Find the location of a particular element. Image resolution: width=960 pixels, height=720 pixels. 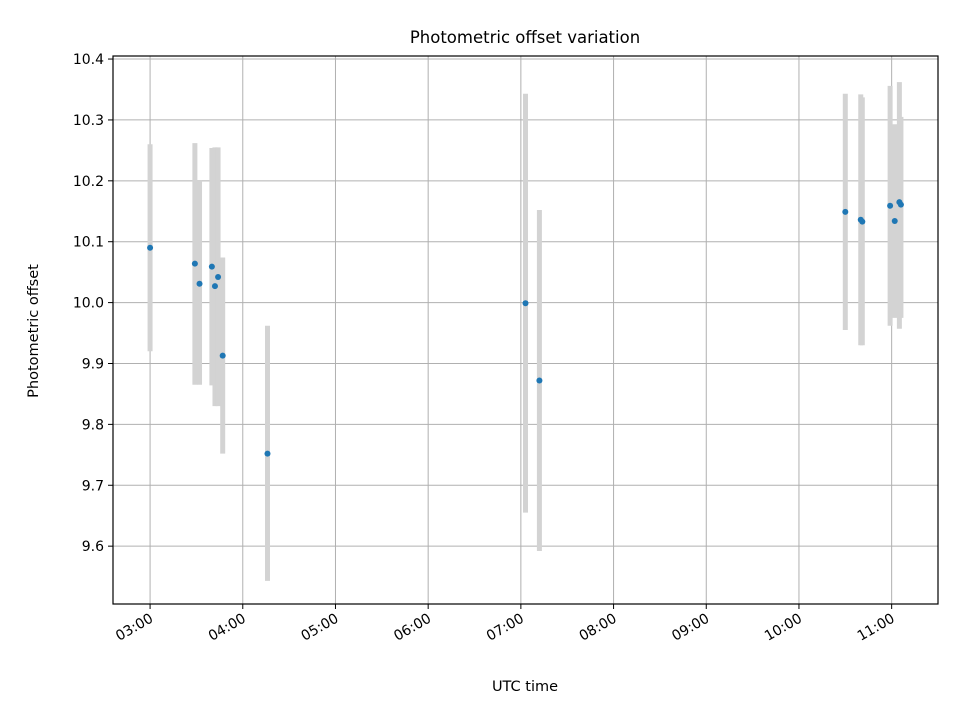

y-tick-label: 10.4 is located at coordinates (88, 60).